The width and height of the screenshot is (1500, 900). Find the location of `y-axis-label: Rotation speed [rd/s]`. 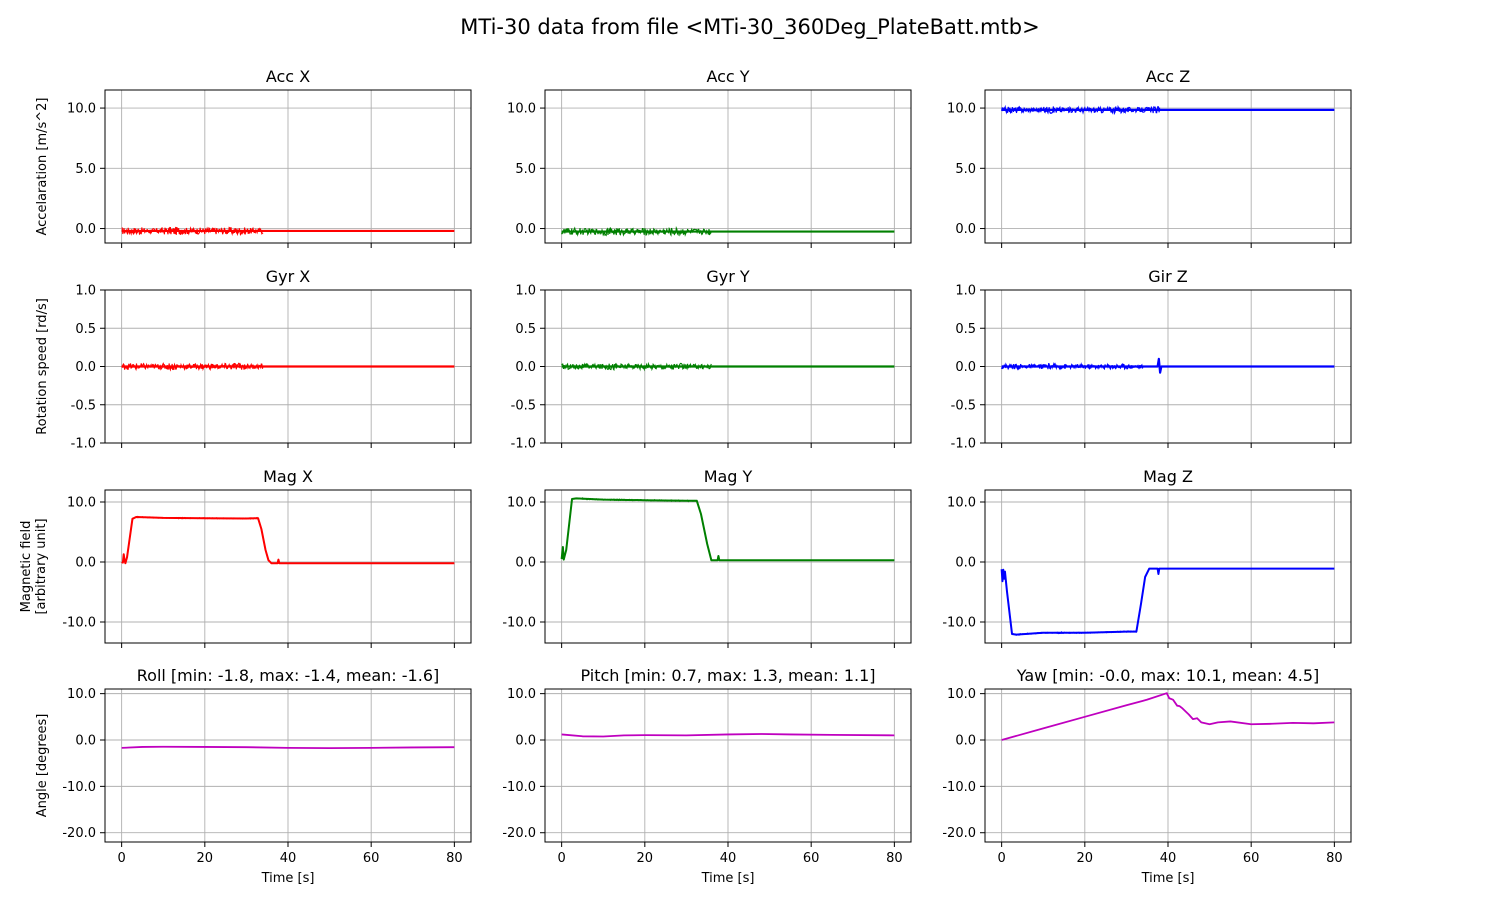

y-axis-label: Rotation speed [rd/s] is located at coordinates (42, 366).